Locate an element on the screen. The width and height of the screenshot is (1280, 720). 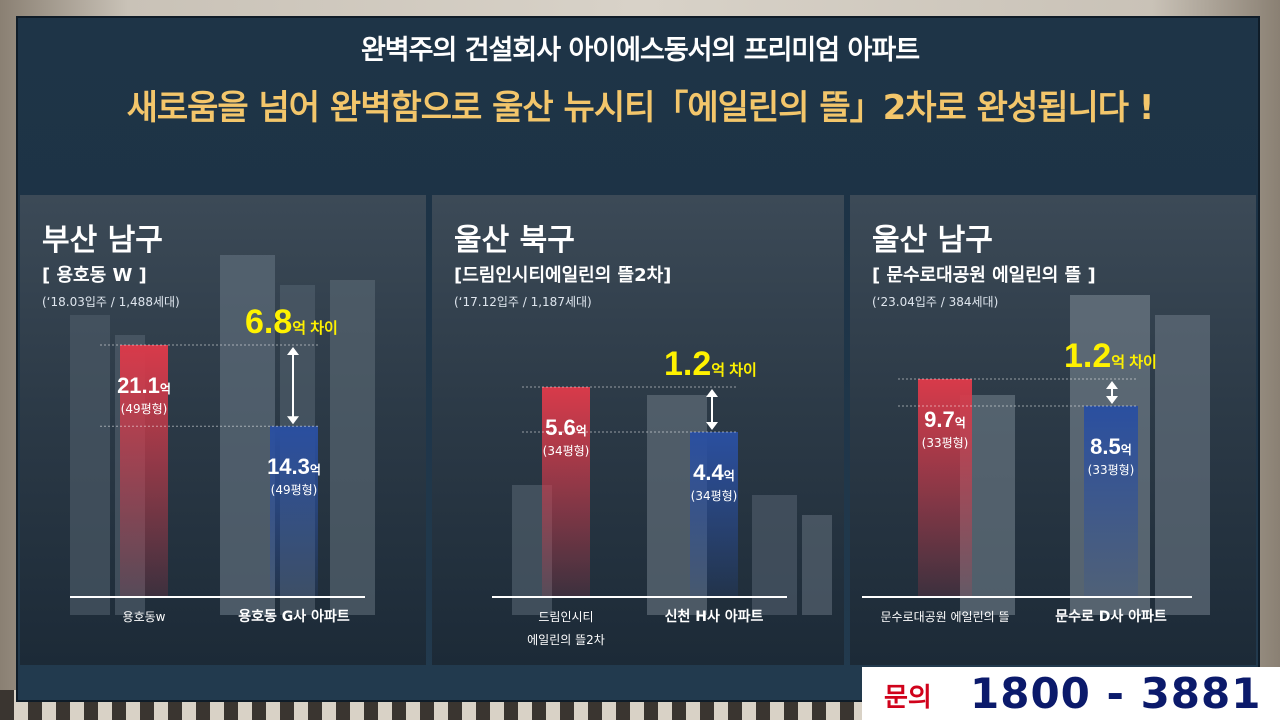
data-label: 4.4억 is located at coordinates (714, 472).